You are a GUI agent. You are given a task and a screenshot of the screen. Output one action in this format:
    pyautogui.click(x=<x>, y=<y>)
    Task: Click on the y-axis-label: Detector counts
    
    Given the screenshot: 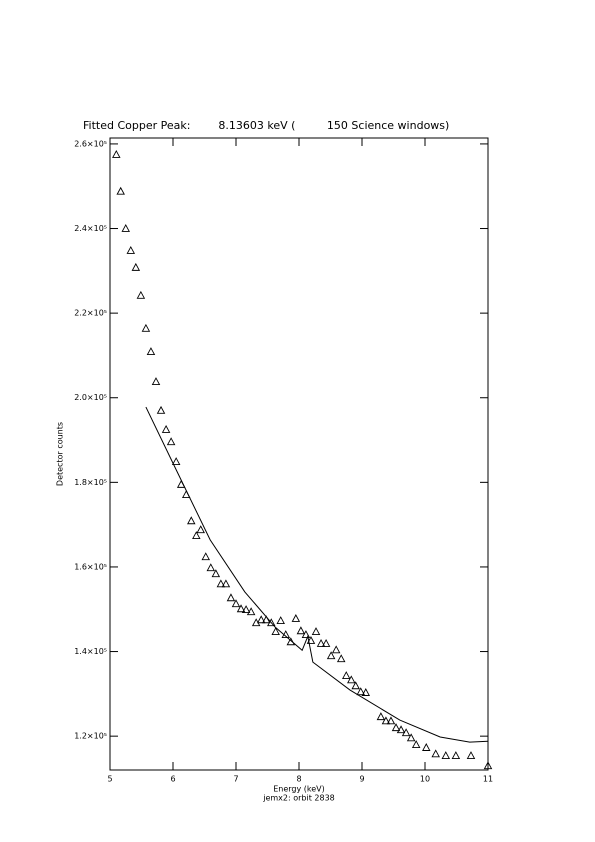 What is the action you would take?
    pyautogui.click(x=60, y=454)
    